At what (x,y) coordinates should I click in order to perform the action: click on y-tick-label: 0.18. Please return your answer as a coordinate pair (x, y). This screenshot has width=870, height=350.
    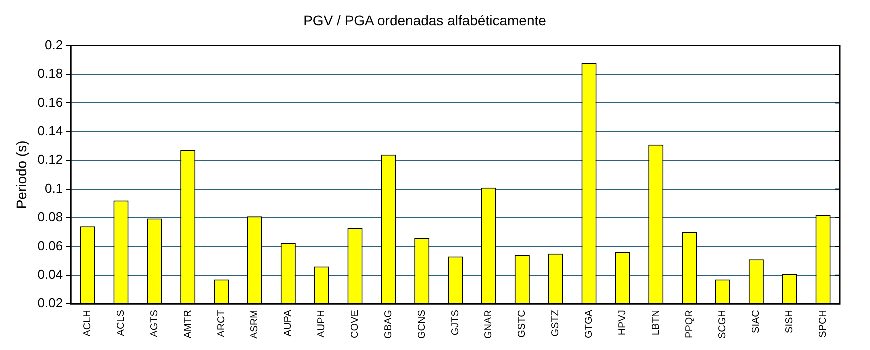
    Looking at the image, I should click on (51, 74).